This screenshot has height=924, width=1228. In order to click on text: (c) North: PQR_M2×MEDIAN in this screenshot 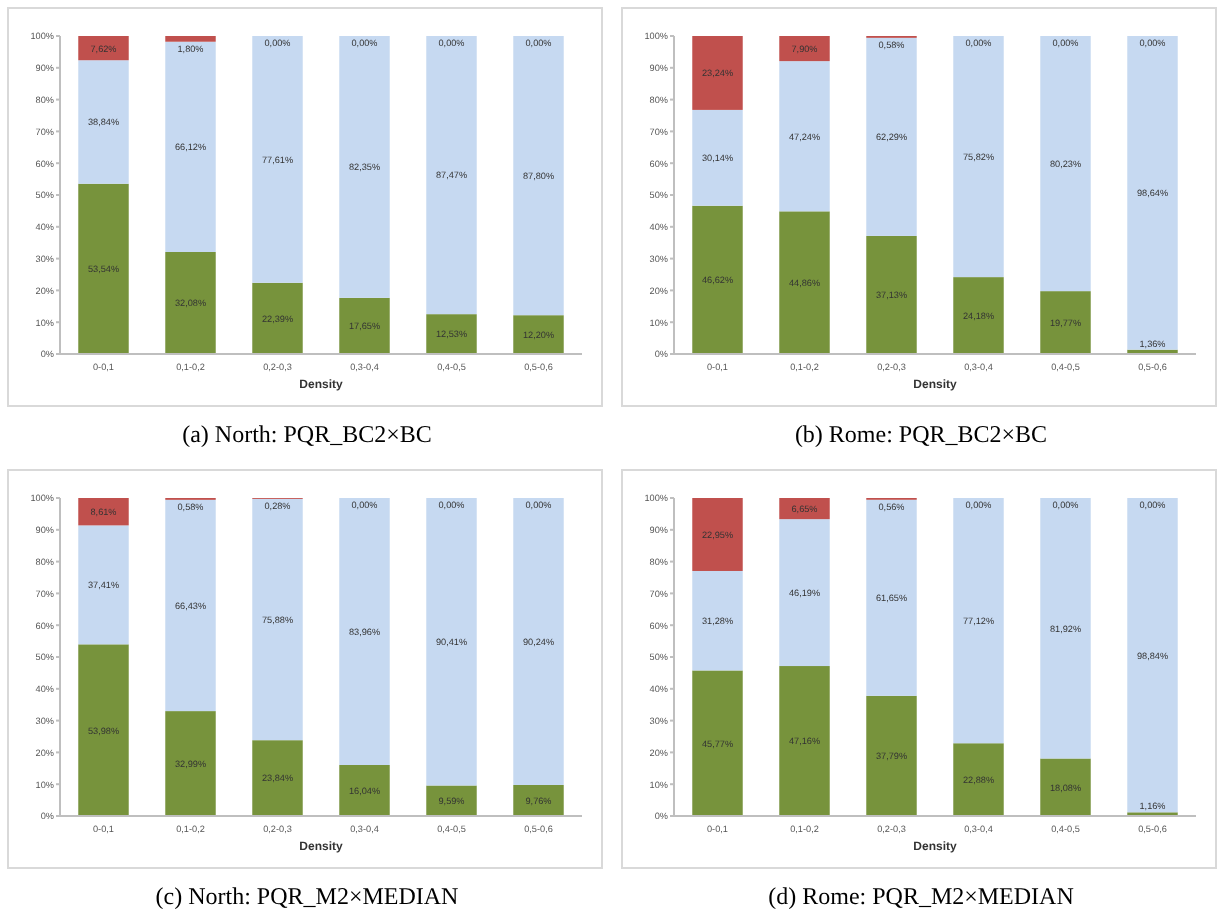, I will do `click(307, 896)`.